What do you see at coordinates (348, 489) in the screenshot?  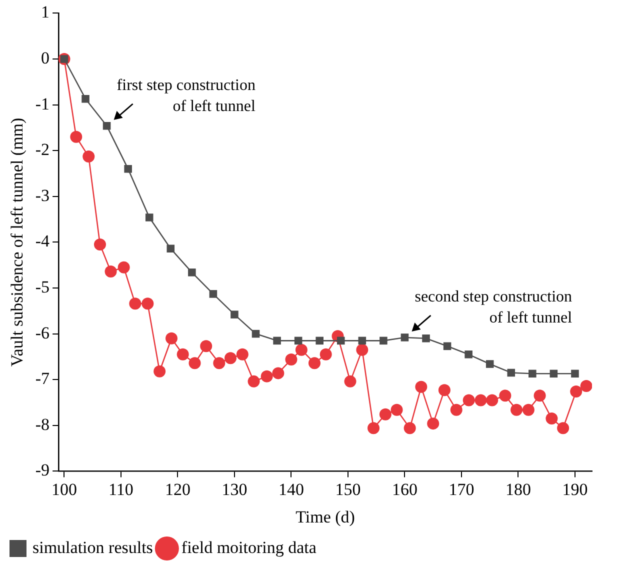 I see `x-tick-label: 150` at bounding box center [348, 489].